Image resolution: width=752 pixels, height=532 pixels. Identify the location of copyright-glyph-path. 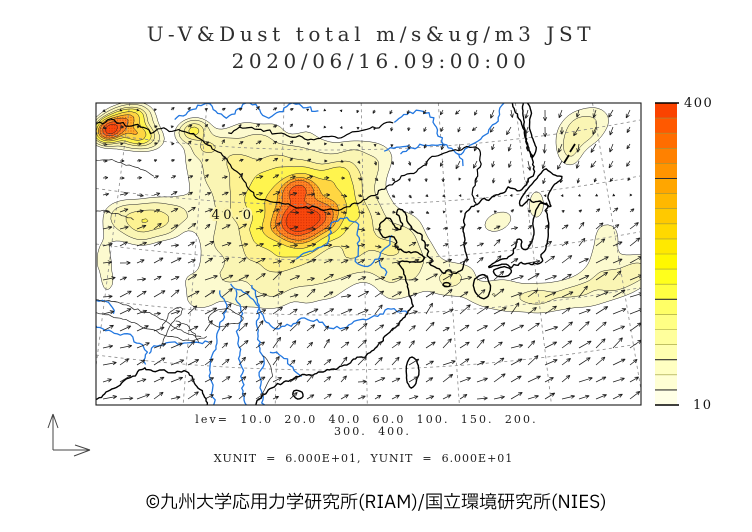
(375, 501).